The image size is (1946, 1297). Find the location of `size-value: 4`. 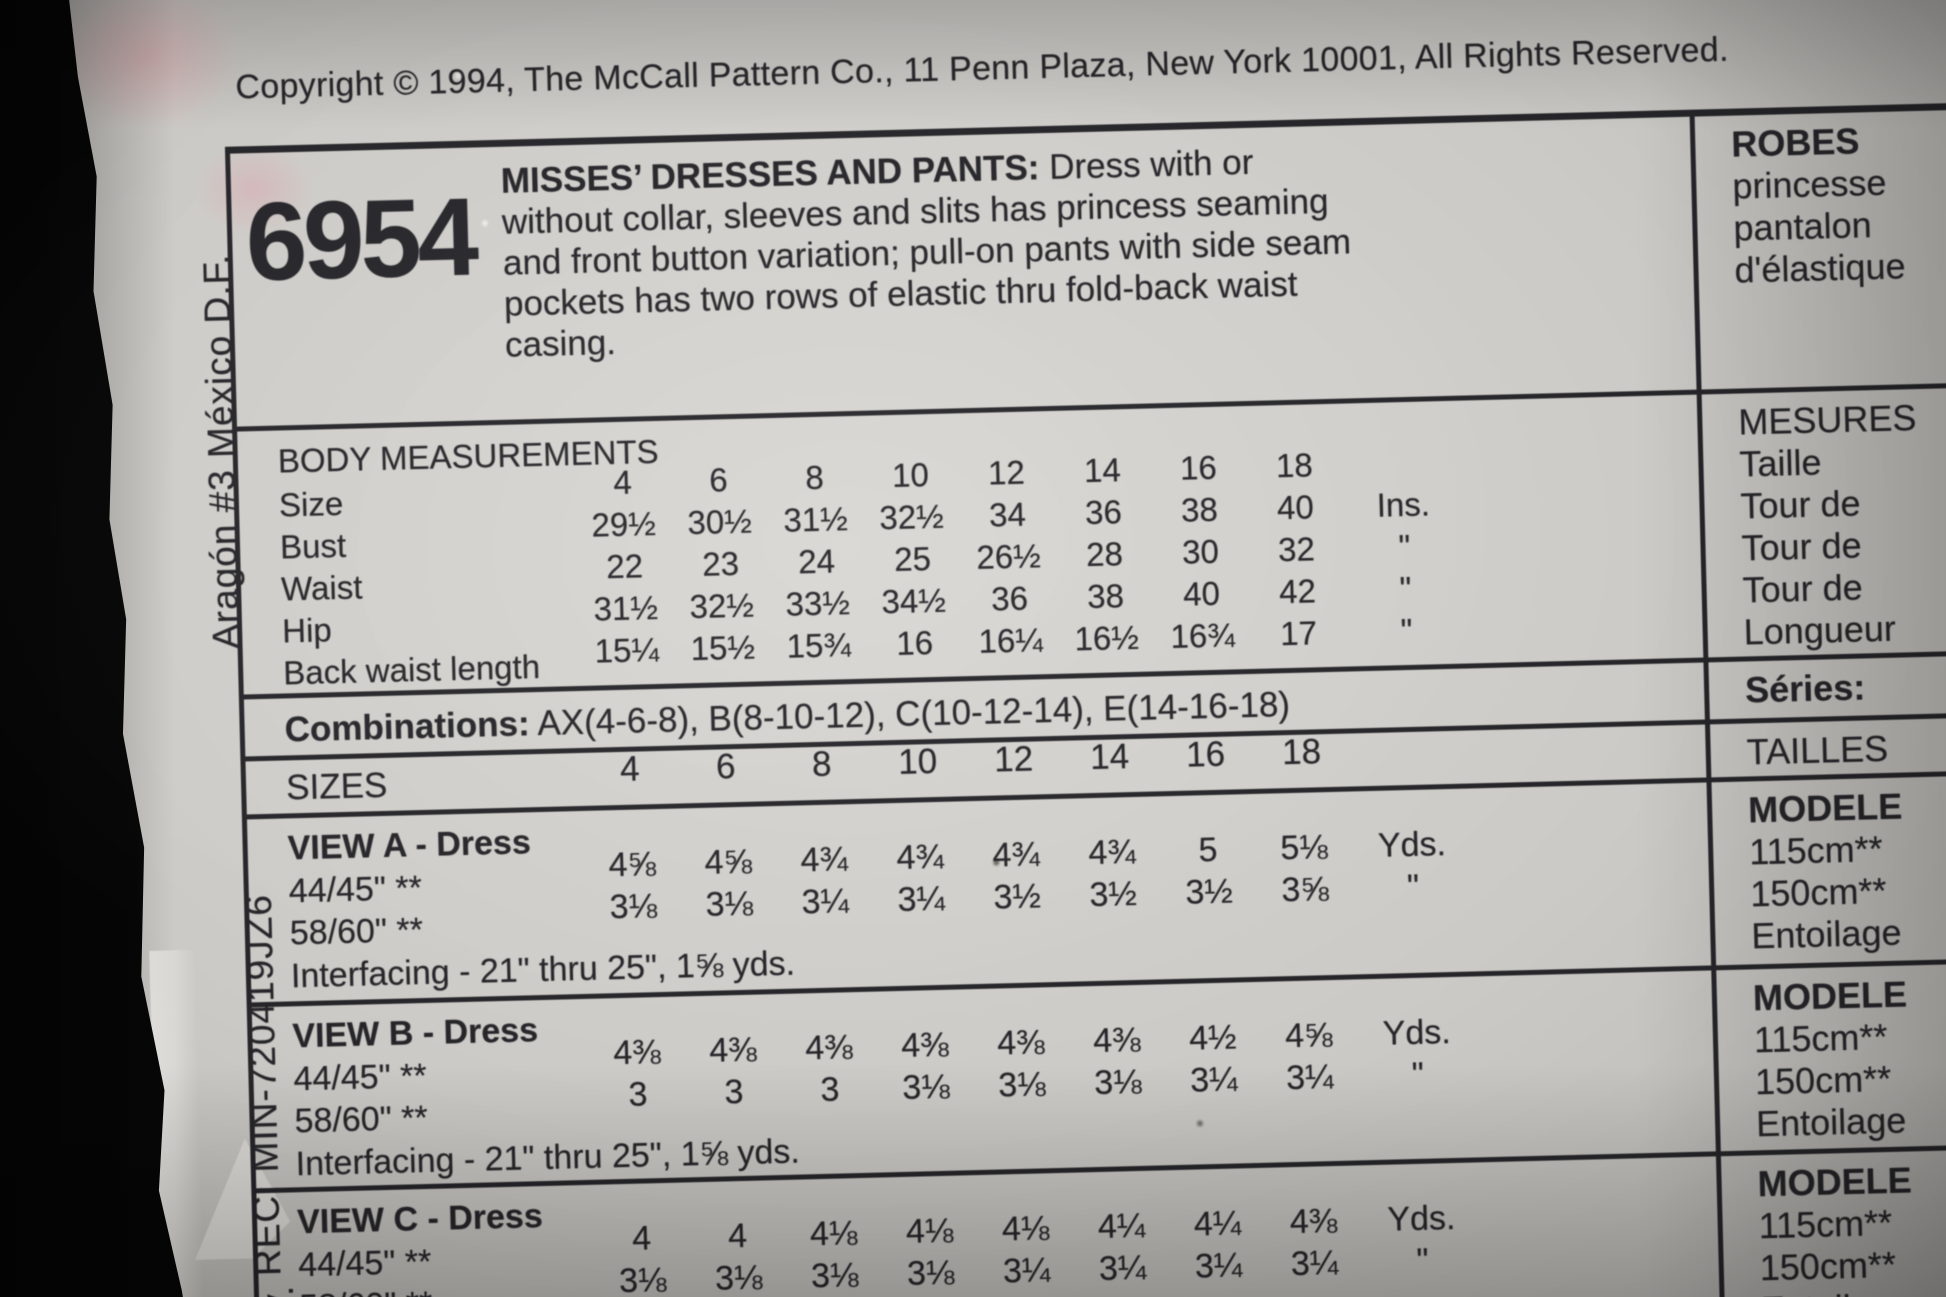

size-value: 4 is located at coordinates (622, 482).